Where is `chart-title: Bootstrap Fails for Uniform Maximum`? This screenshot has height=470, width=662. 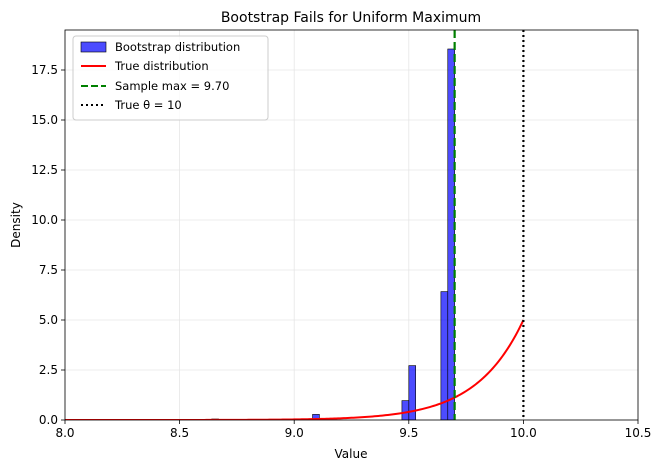
chart-title: Bootstrap Fails for Uniform Maximum is located at coordinates (351, 18).